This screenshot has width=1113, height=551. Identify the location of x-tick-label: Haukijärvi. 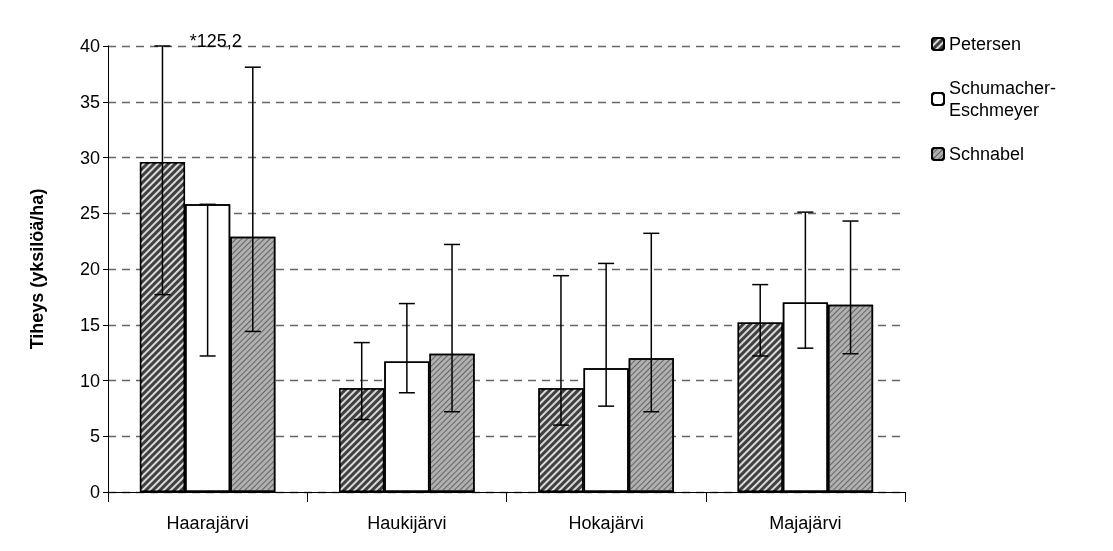
(407, 523).